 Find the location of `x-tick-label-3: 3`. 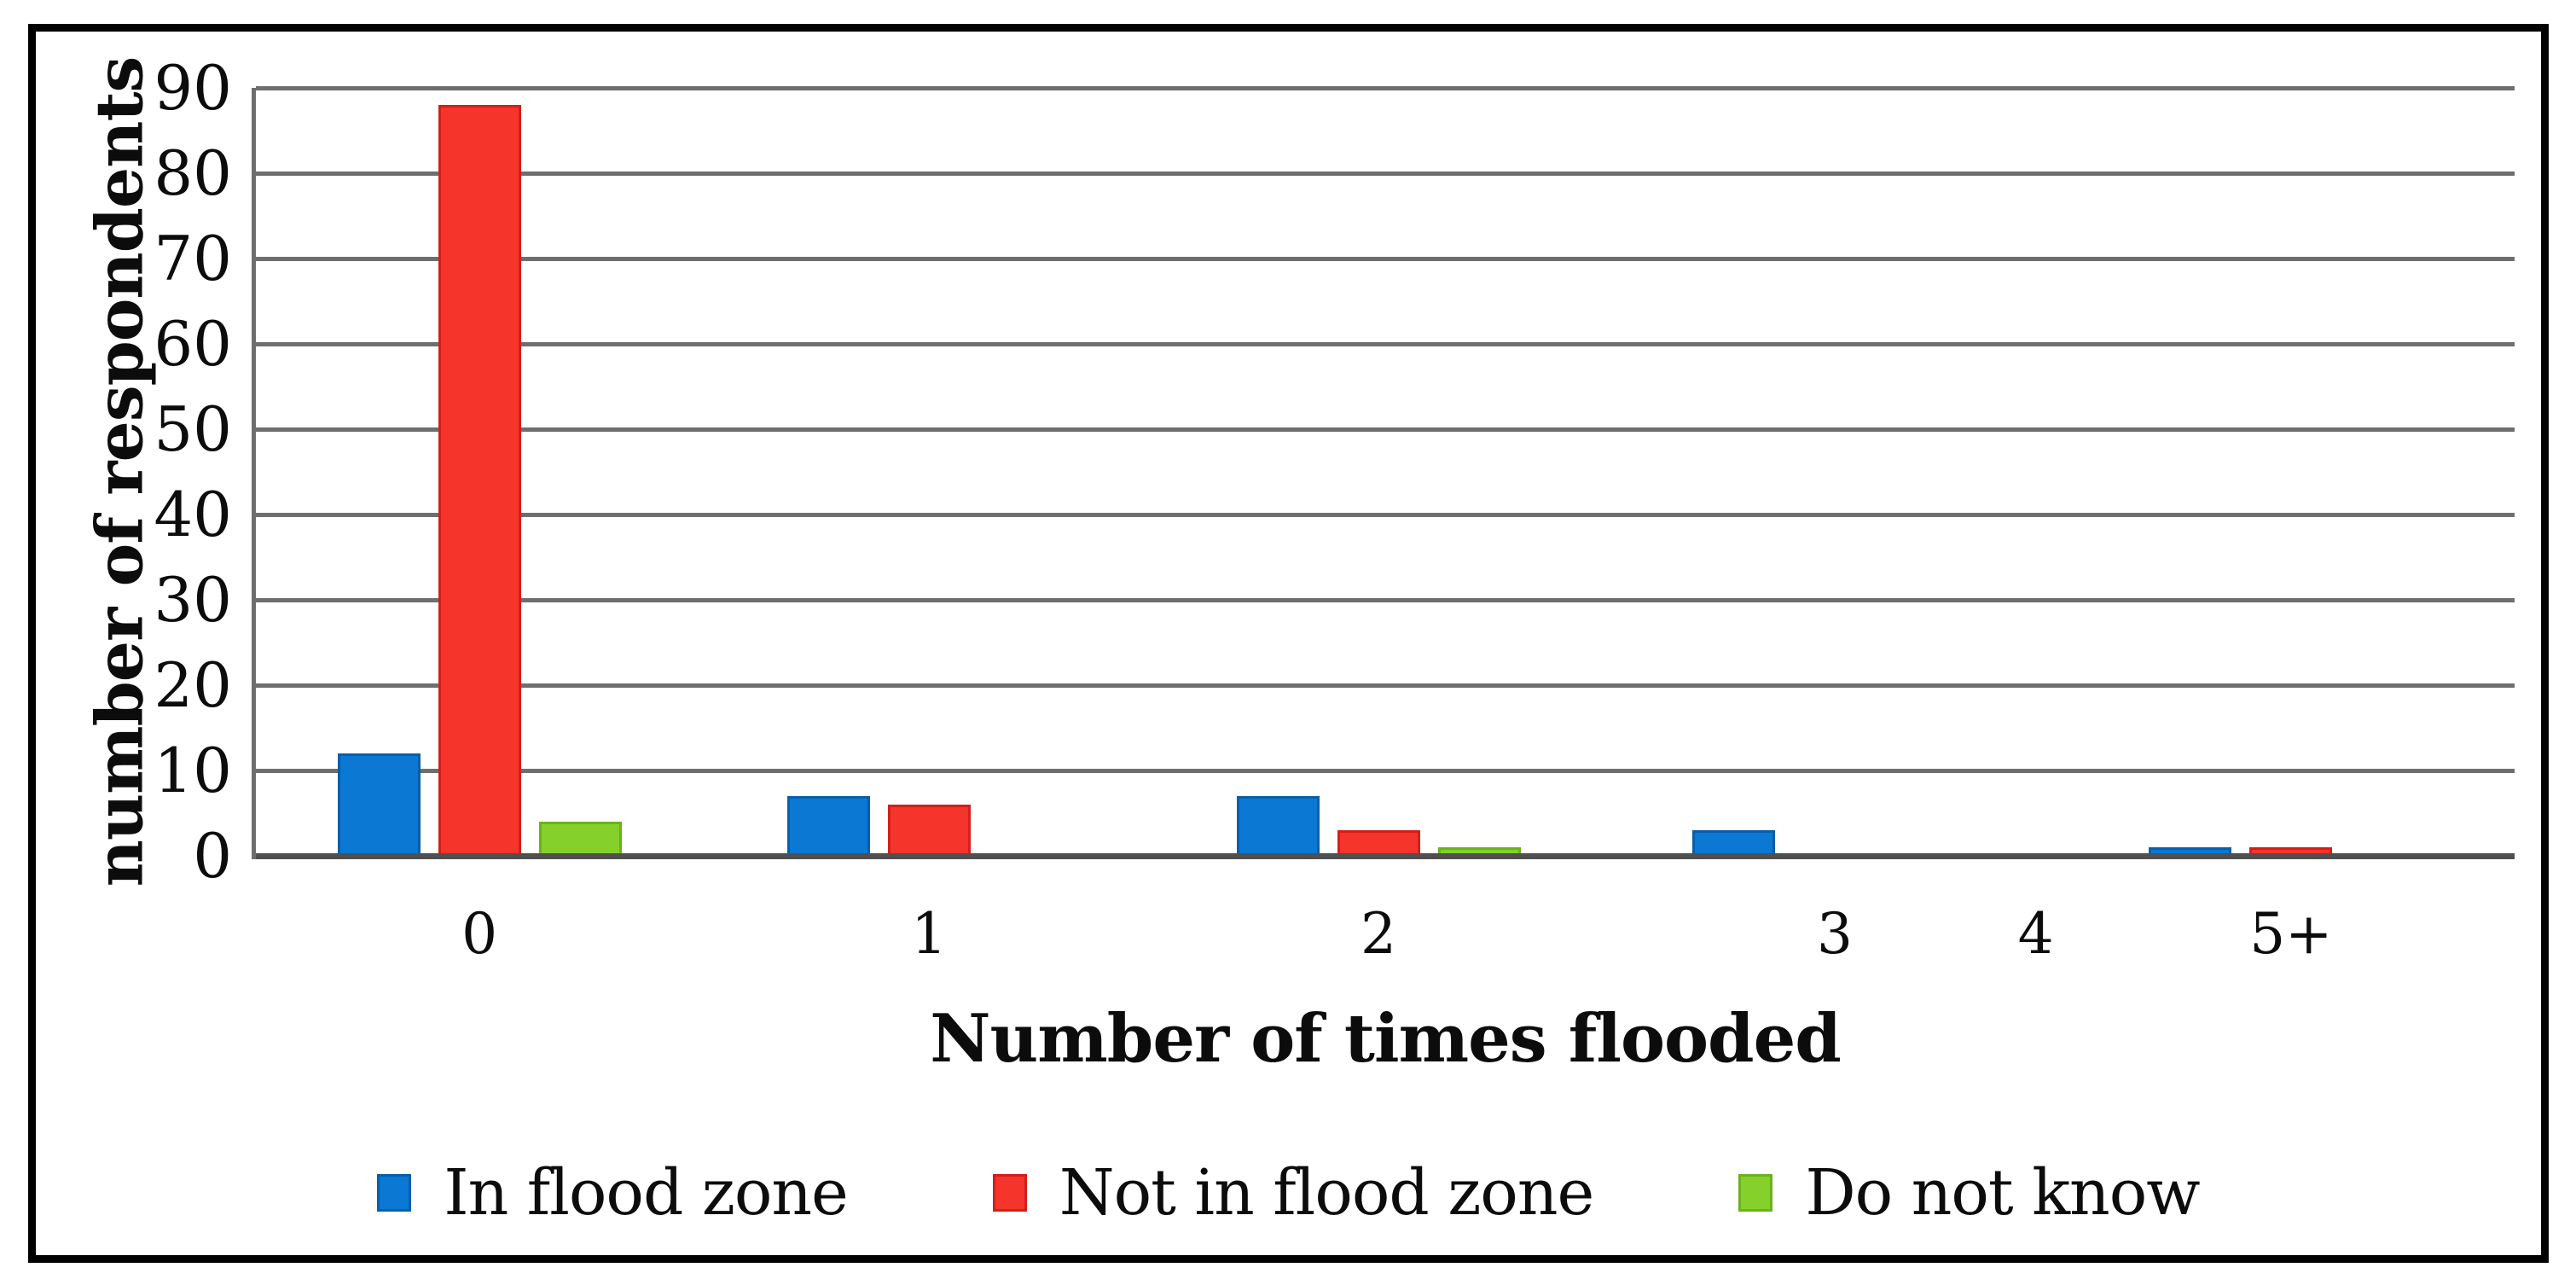

x-tick-label-3: 3 is located at coordinates (1834, 934).